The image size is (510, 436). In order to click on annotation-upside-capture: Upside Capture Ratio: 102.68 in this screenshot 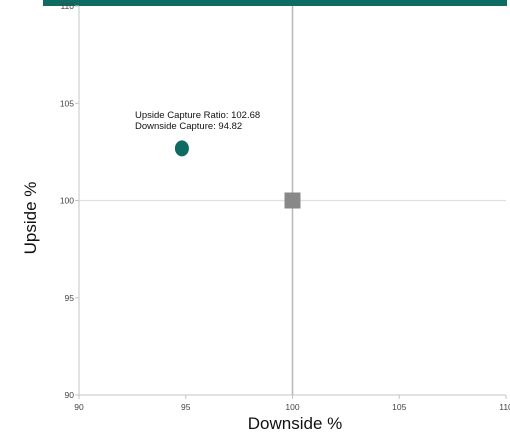, I will do `click(198, 115)`.